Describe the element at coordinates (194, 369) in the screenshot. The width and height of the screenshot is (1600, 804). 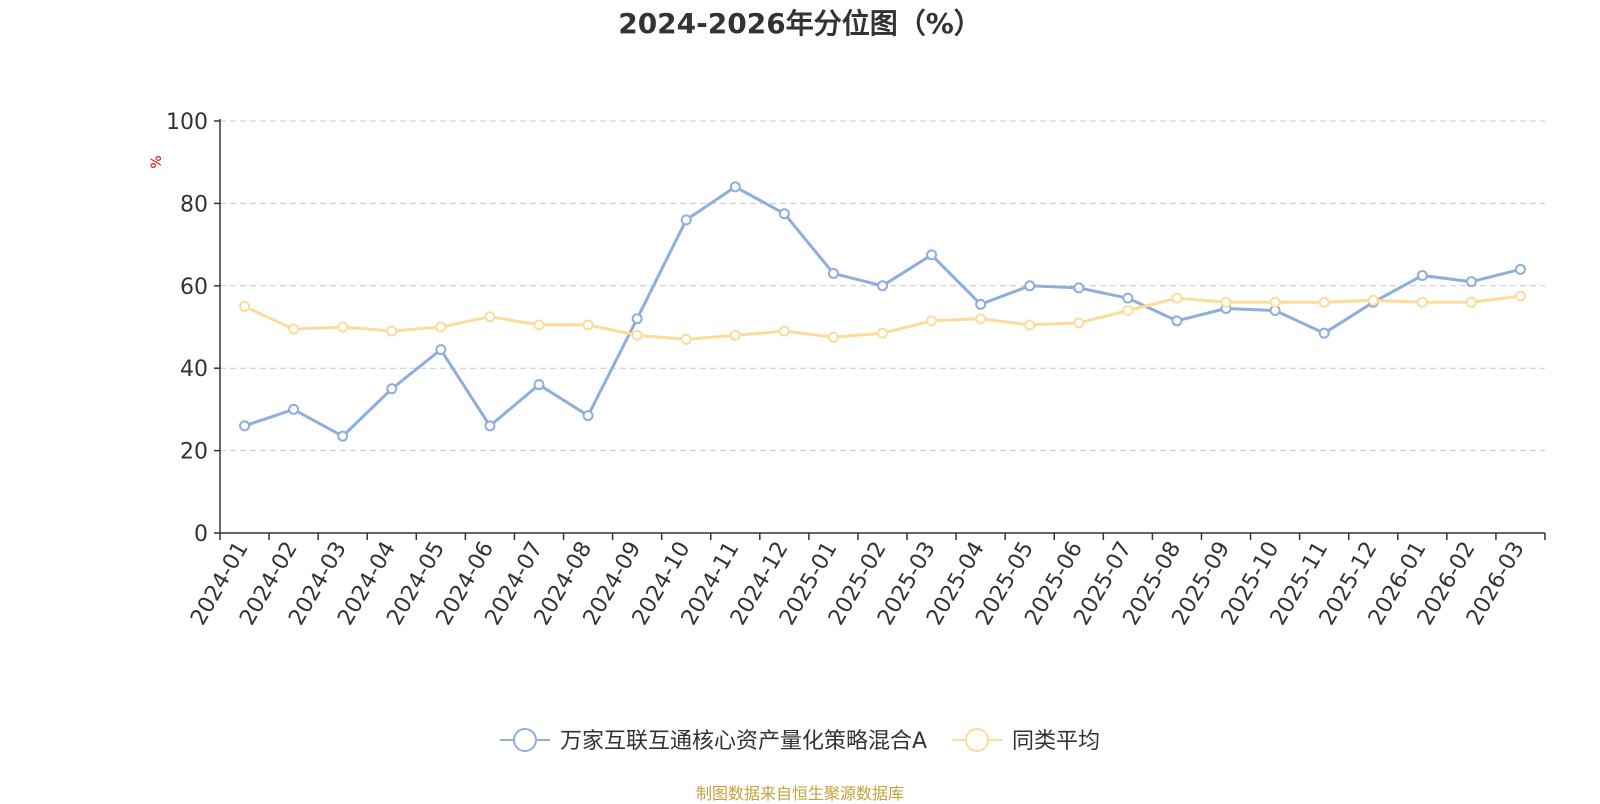
I see `y-tick-label: 40` at that location.